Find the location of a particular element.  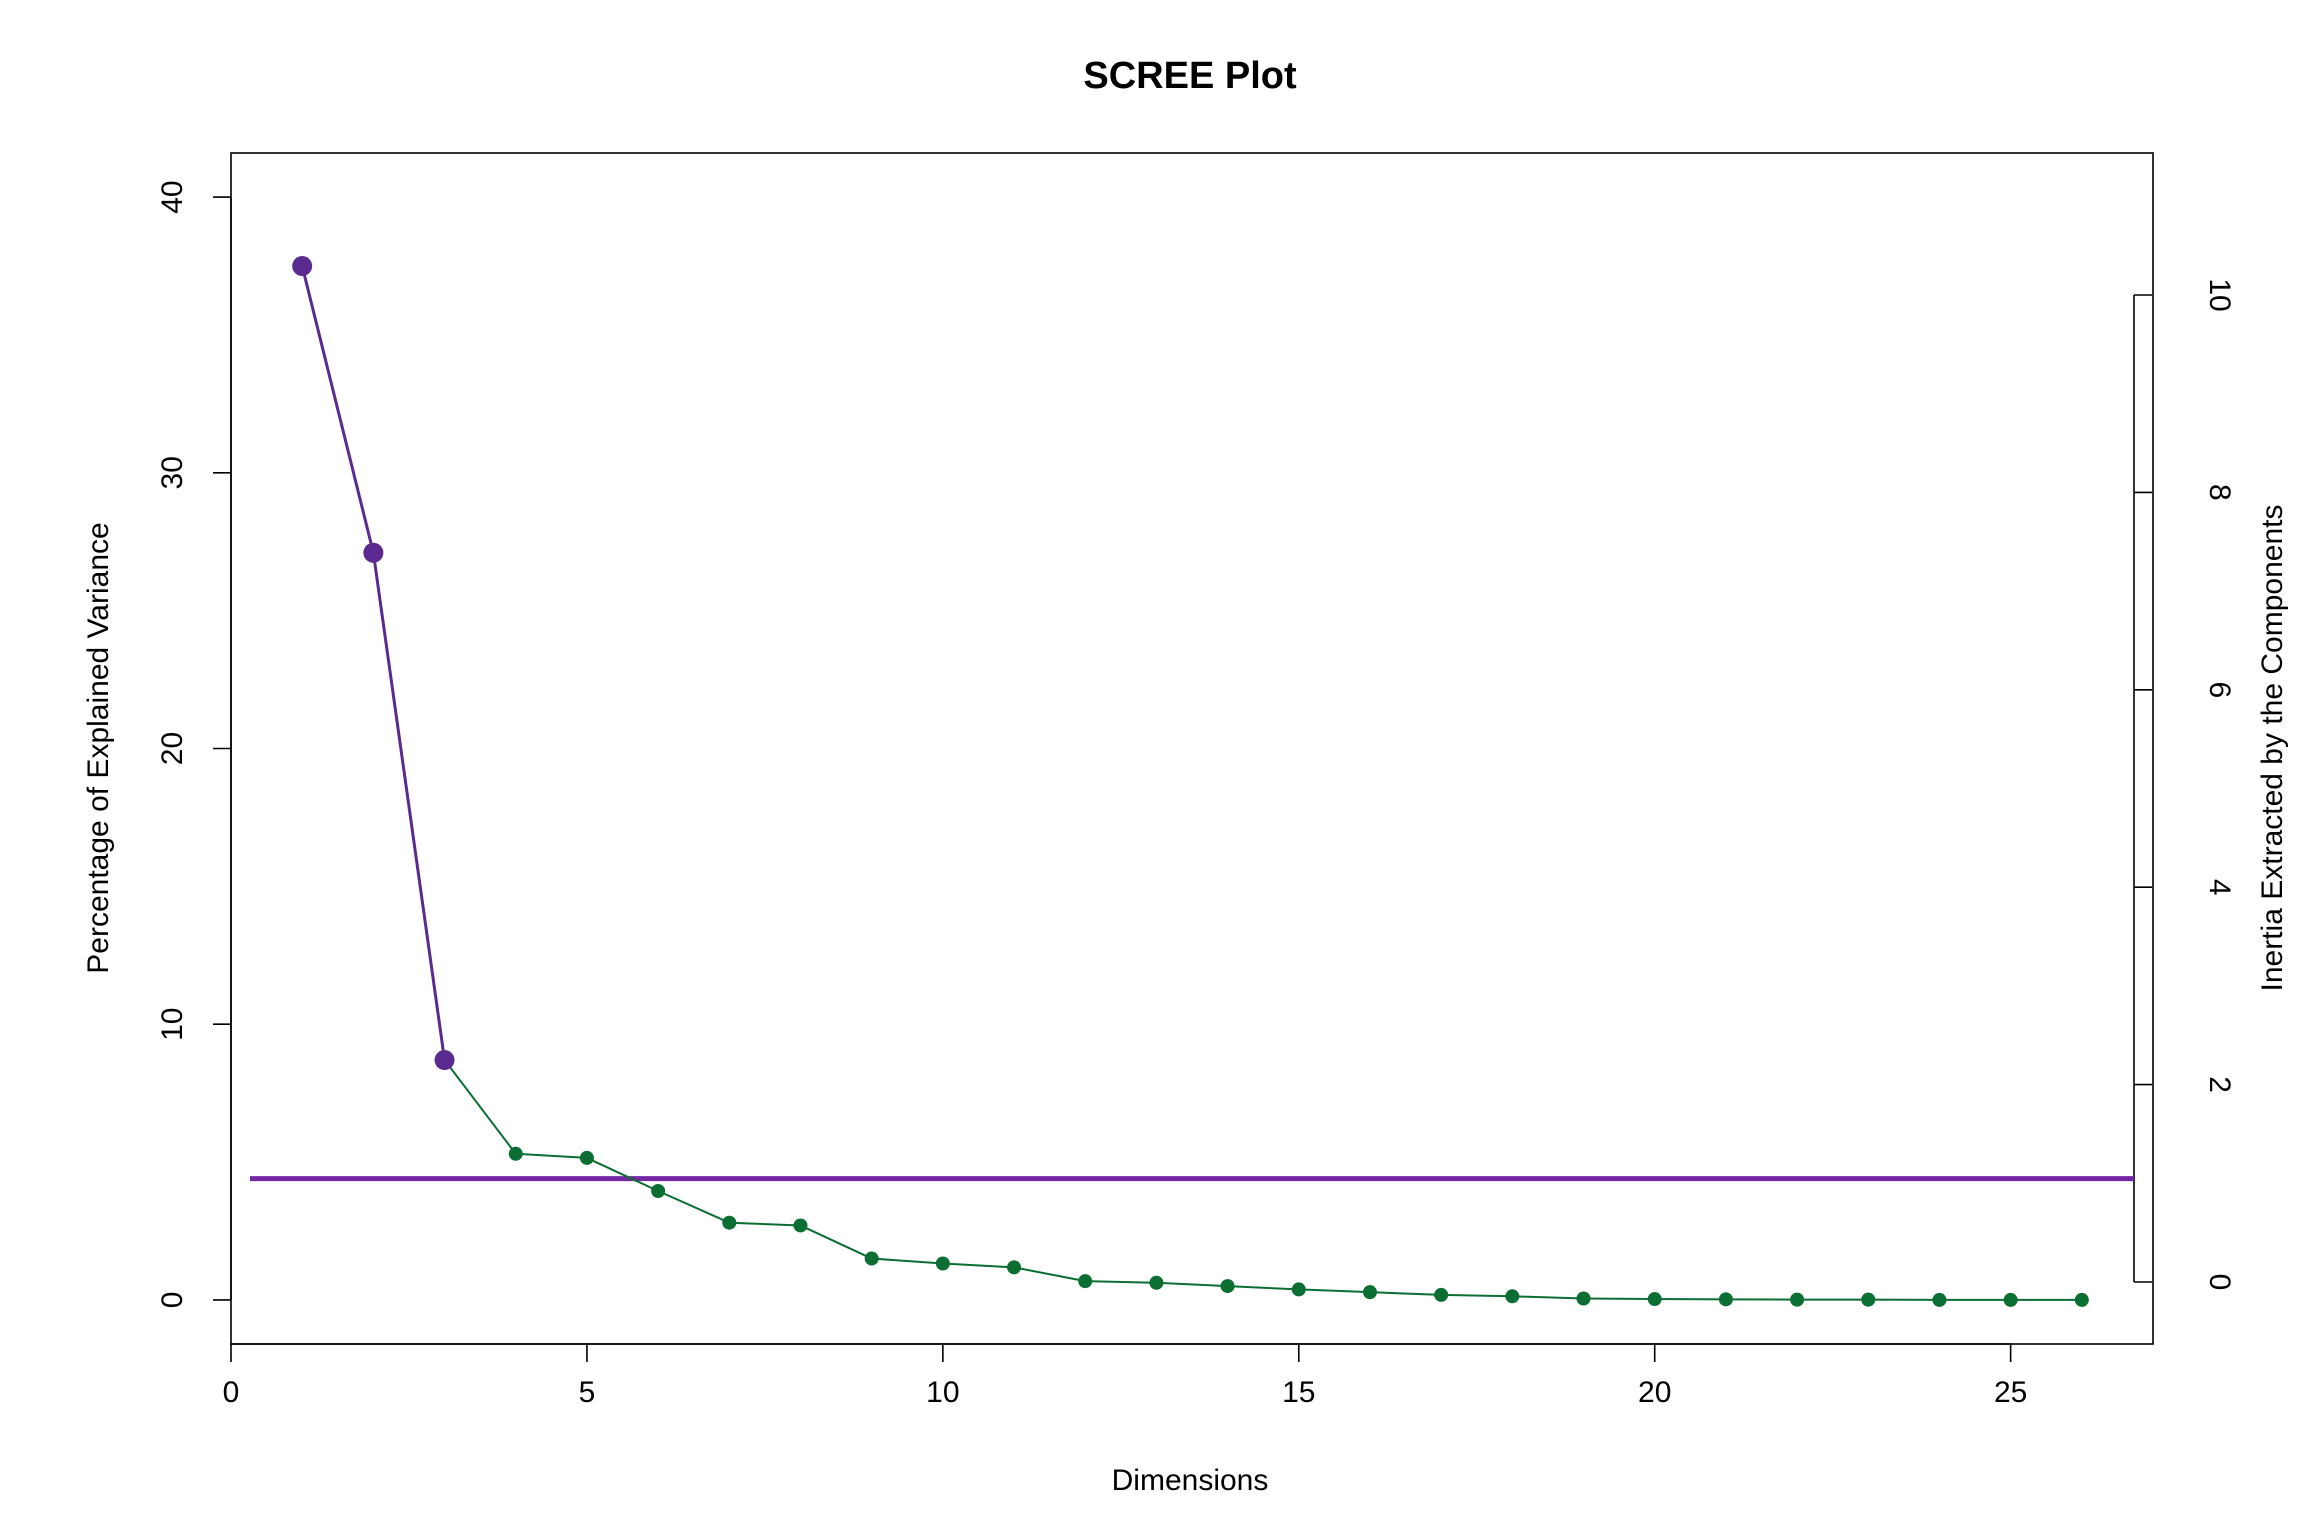

y-axis: 0 10 20 30 40 is located at coordinates (194, 744).